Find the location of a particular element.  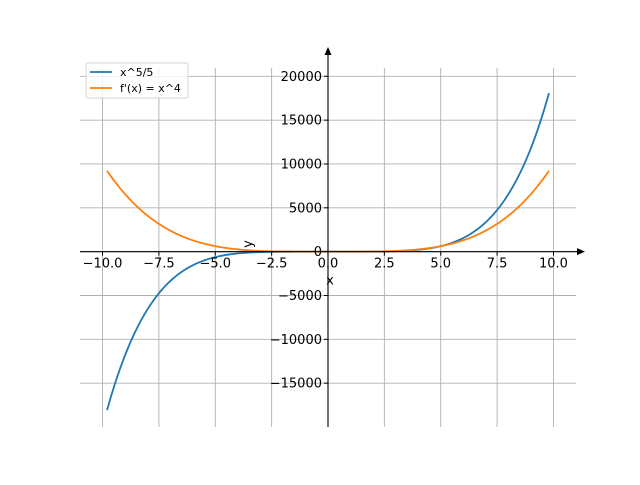

y-tick-label-3: 0 is located at coordinates (318, 252).